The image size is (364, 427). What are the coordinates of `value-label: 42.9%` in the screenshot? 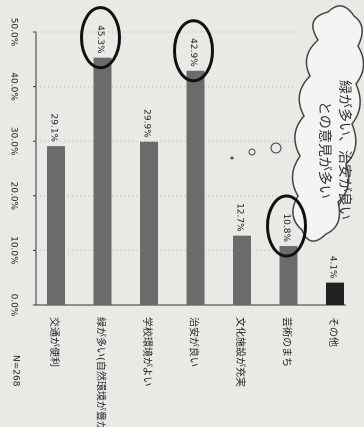 It's located at (193, 52).